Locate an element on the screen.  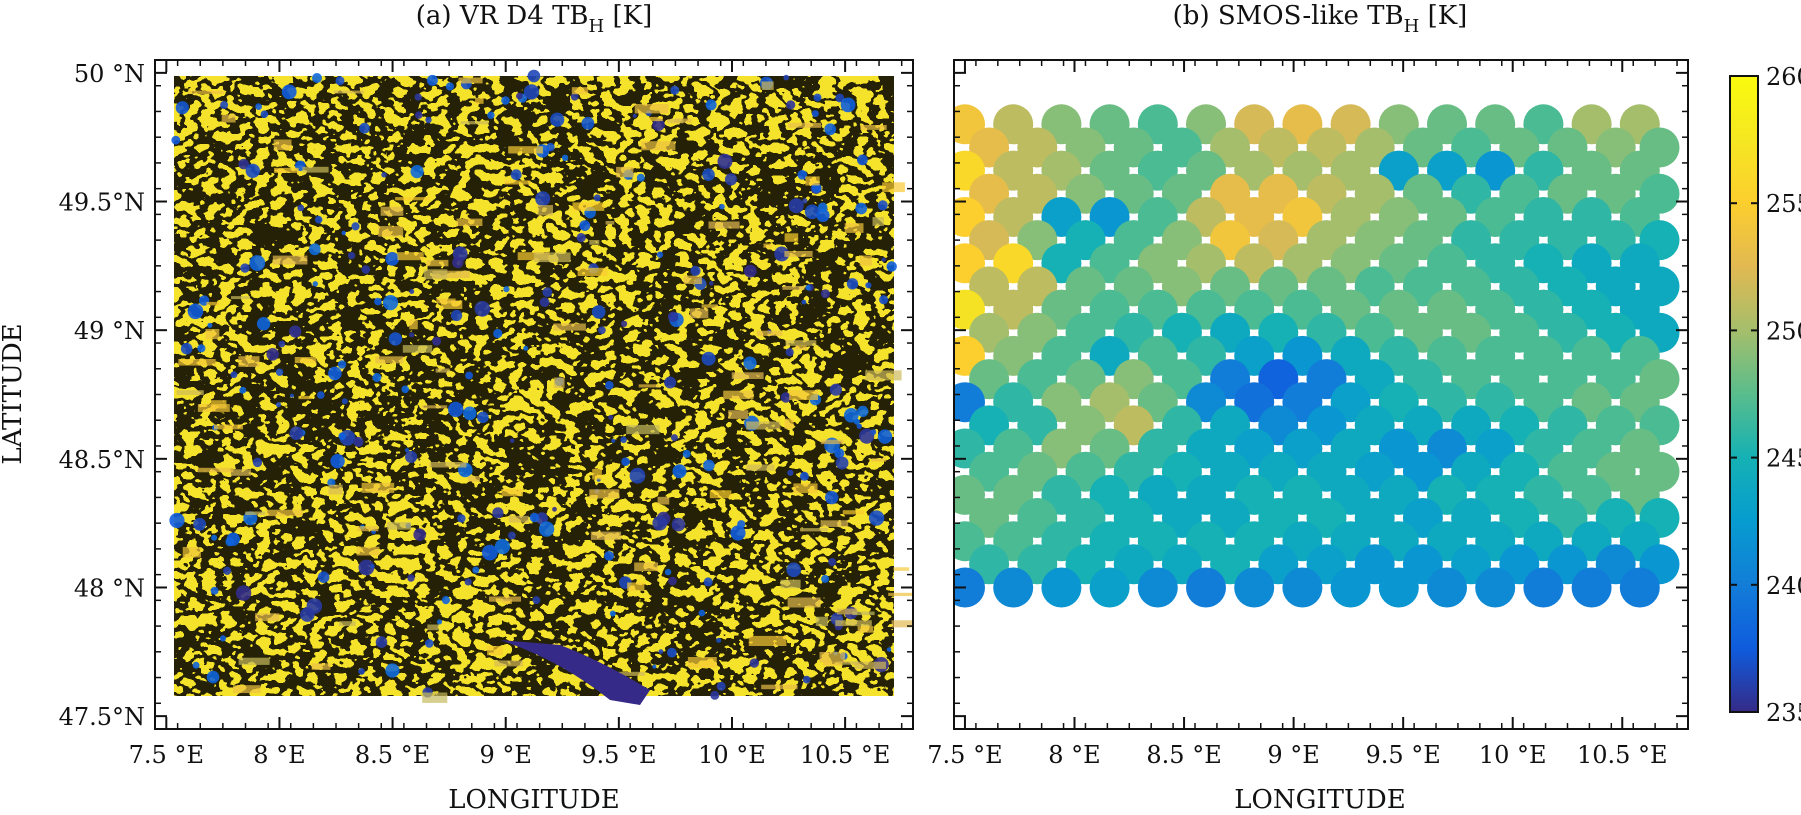
x-tick-label: 7.5 °E is located at coordinates (166, 755).